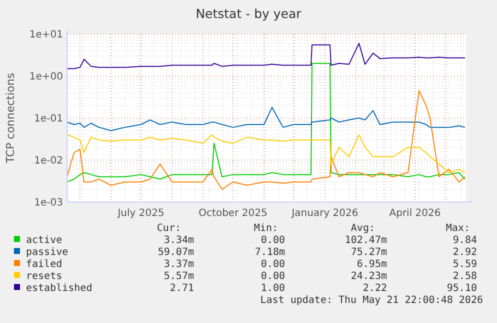  I want to click on text: 24.23m, so click(368, 276).